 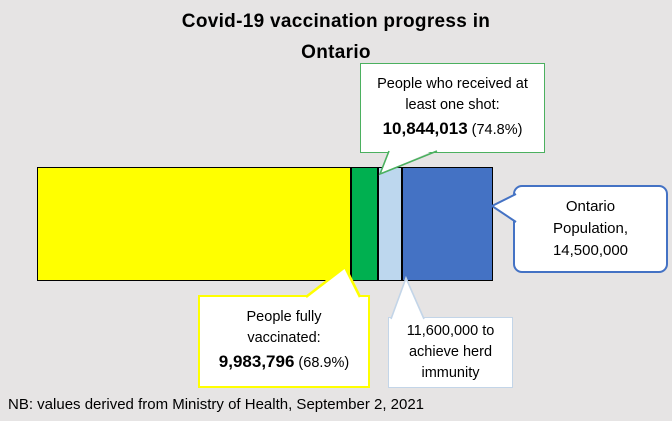 I want to click on bar-segment-one-shot, so click(x=364, y=224).